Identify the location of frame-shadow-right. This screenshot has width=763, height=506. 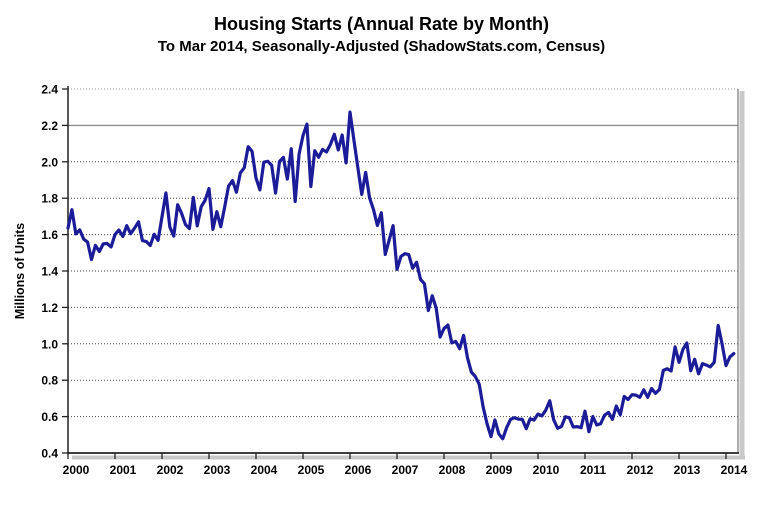
(742, 275).